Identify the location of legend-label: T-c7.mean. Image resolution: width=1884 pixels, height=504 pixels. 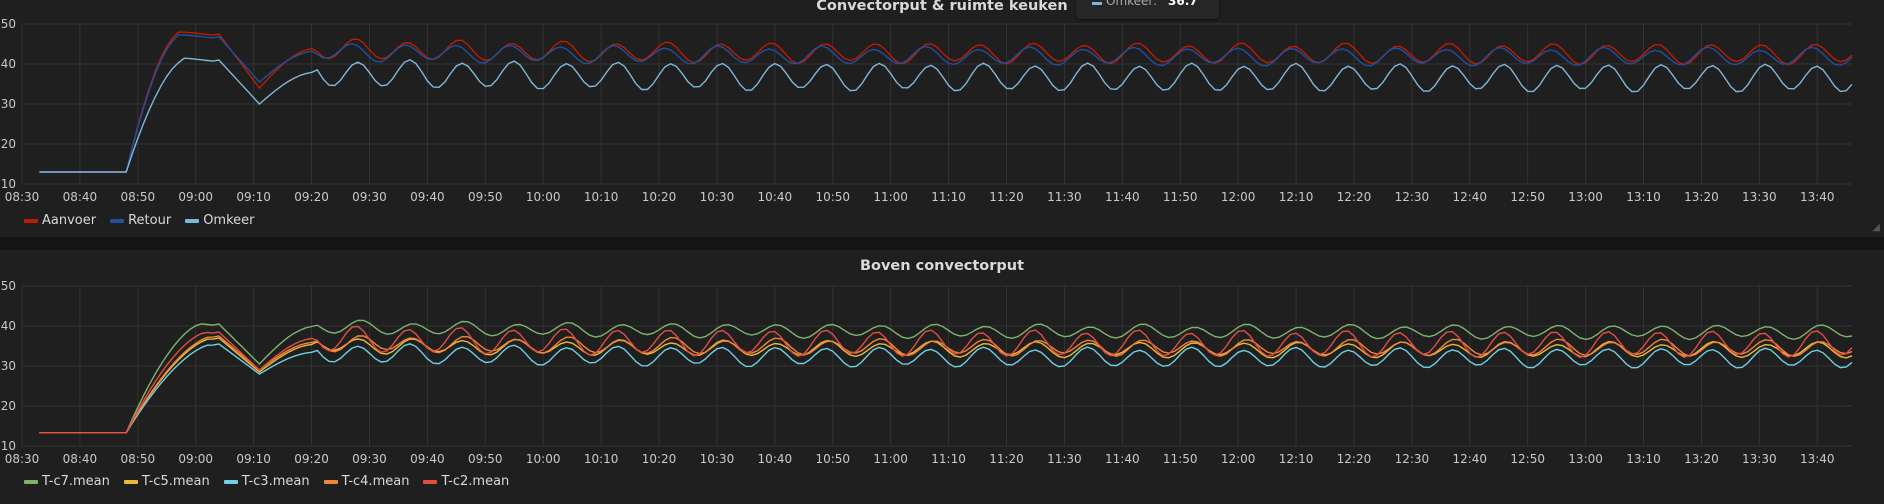
(76, 481).